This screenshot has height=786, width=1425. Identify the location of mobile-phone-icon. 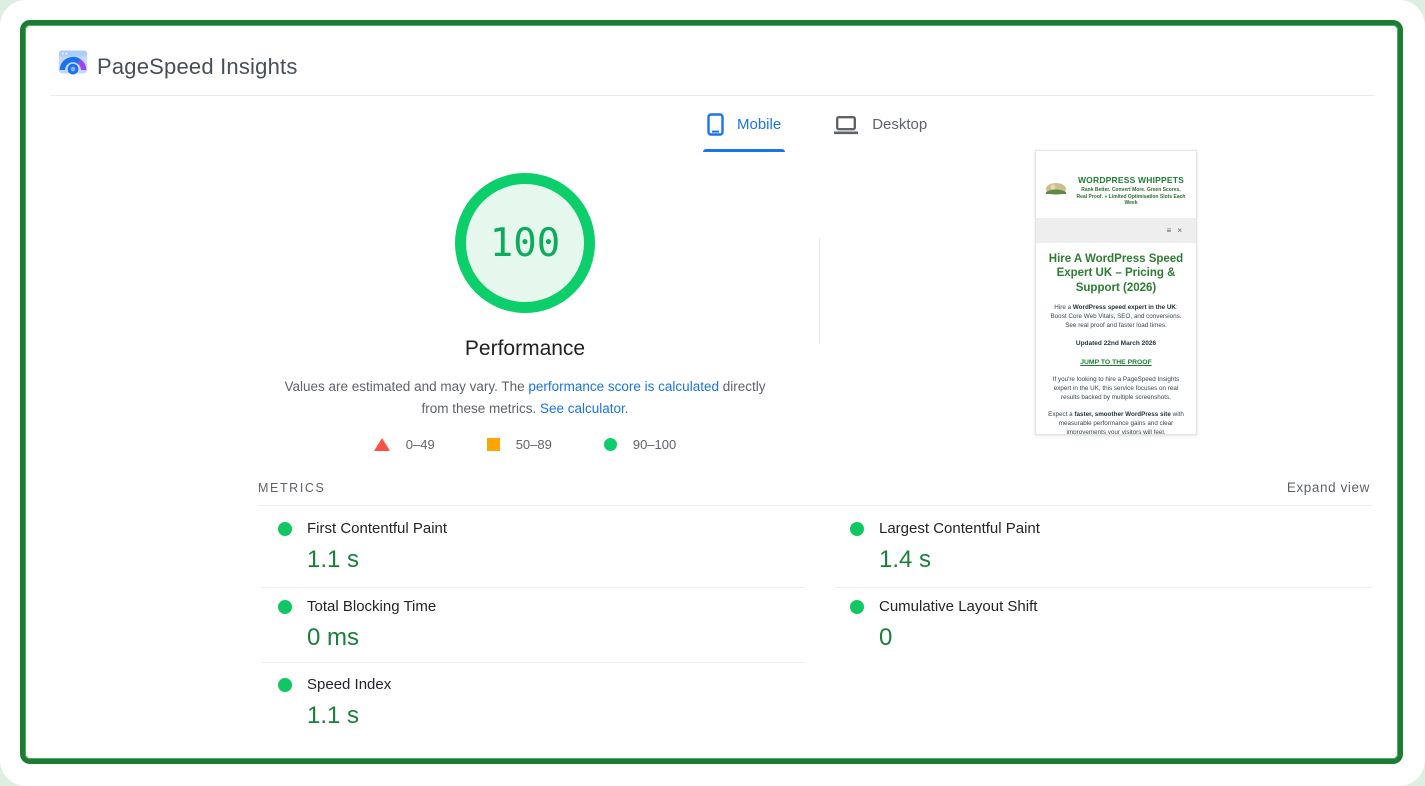
(715, 124).